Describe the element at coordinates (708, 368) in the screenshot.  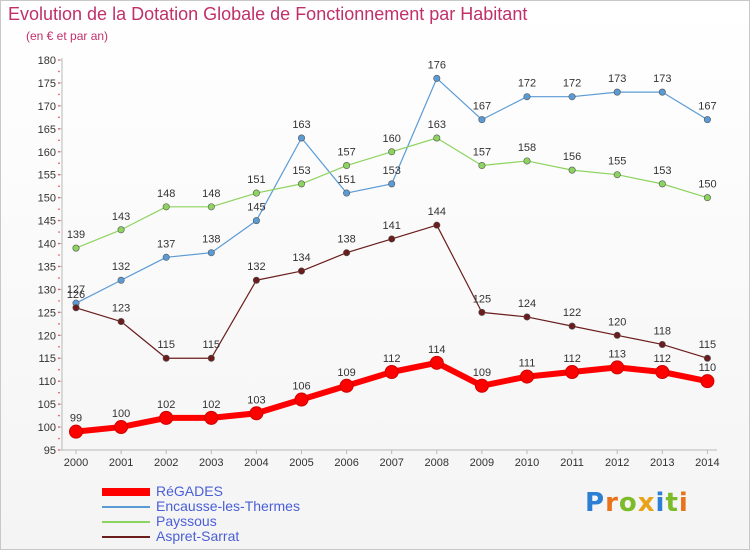
I see `data-label: 110` at that location.